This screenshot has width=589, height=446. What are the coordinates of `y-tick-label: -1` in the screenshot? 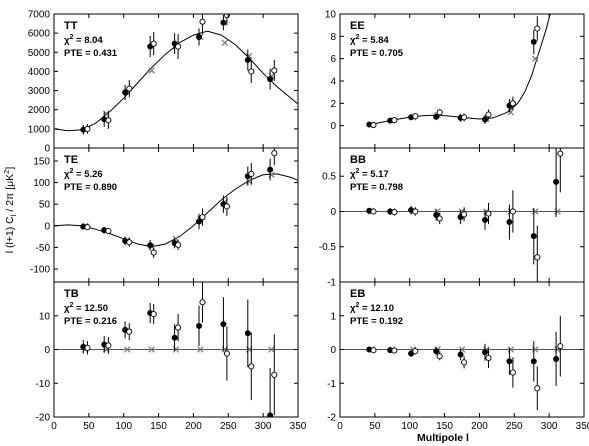 It's located at (331, 384).